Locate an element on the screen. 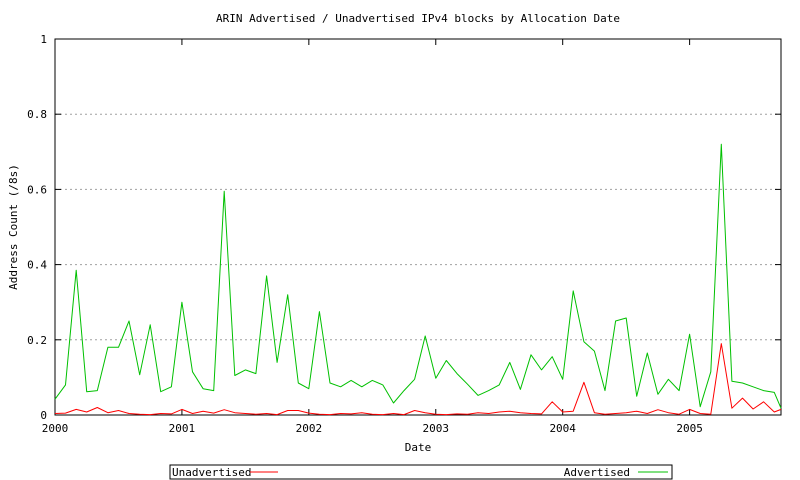 Image resolution: width=800 pixels, height=480 pixels. x-tick-label: 2002 is located at coordinates (309, 428).